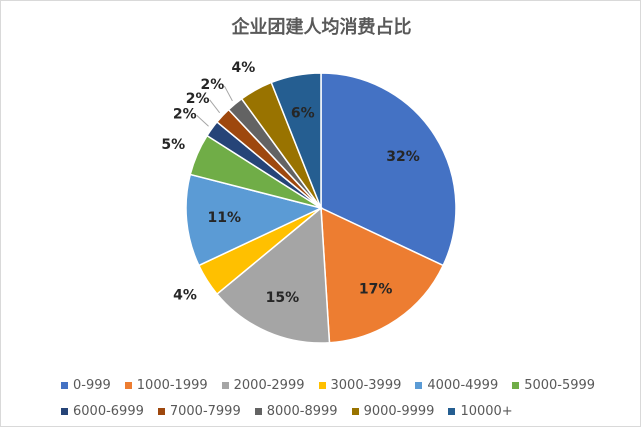 The height and width of the screenshot is (428, 641). What do you see at coordinates (185, 295) in the screenshot?
I see `data-label-3000-3999: 4%` at bounding box center [185, 295].